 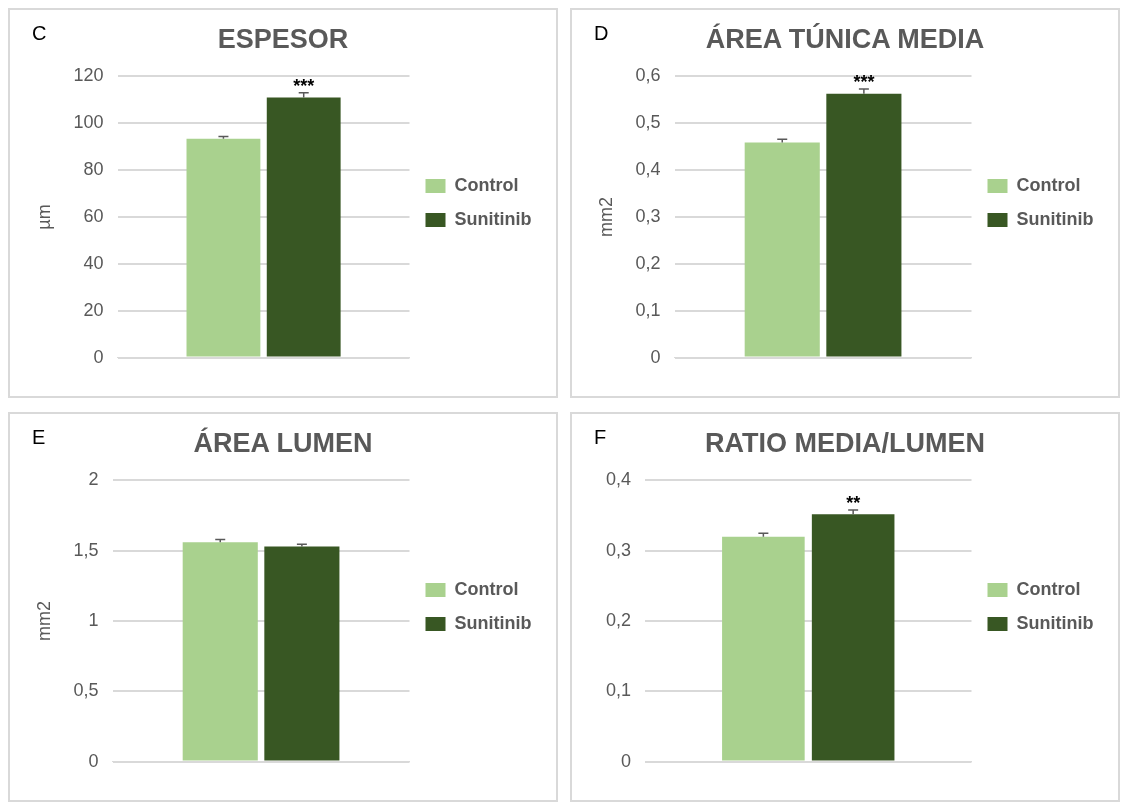 What do you see at coordinates (93, 619) in the screenshot?
I see `y-tick-label: 1` at bounding box center [93, 619].